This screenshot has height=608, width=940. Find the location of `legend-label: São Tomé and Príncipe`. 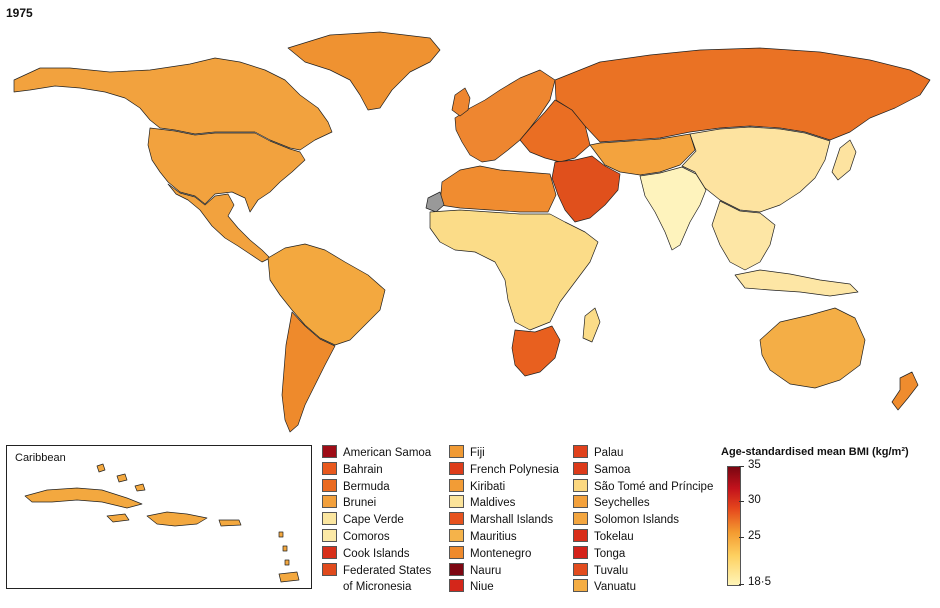

legend-label: São Tomé and Príncipe is located at coordinates (654, 486).